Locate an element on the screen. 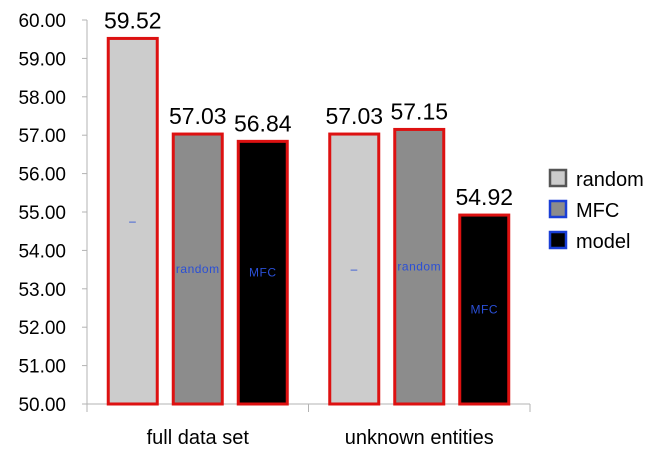 The width and height of the screenshot is (657, 458). y-tick-label: 53.00 is located at coordinates (42, 290).